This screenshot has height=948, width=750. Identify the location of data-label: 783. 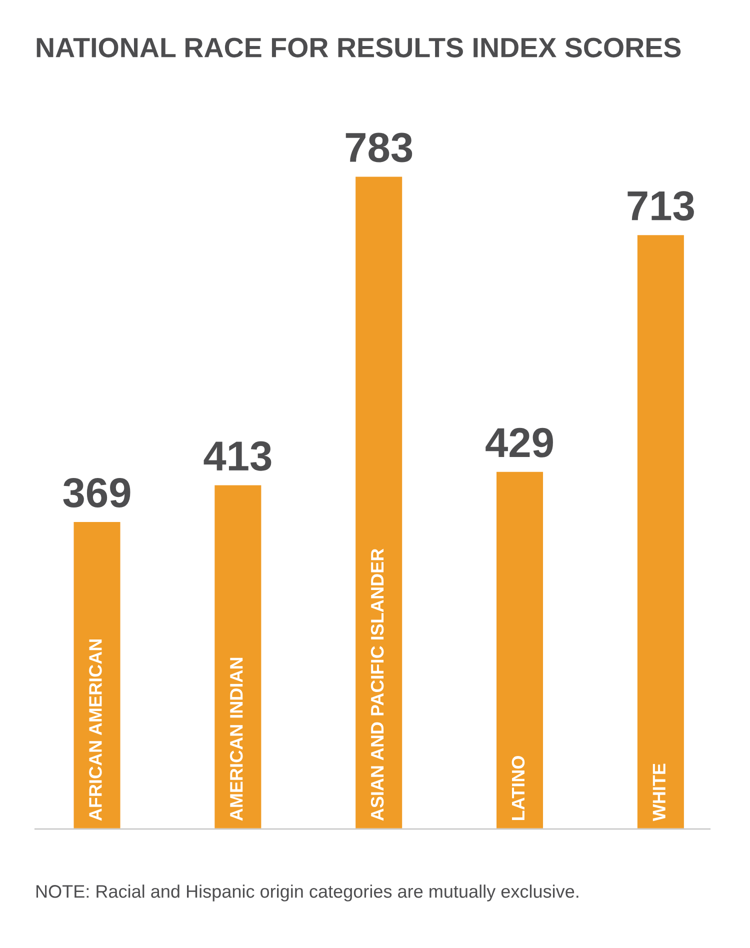
(379, 147).